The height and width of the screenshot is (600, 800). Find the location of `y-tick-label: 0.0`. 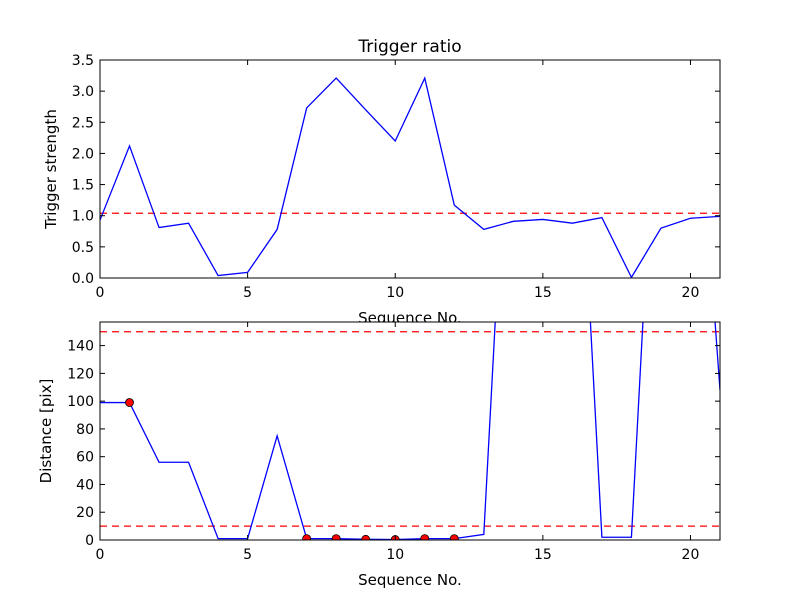

y-tick-label: 0.0 is located at coordinates (83, 279).